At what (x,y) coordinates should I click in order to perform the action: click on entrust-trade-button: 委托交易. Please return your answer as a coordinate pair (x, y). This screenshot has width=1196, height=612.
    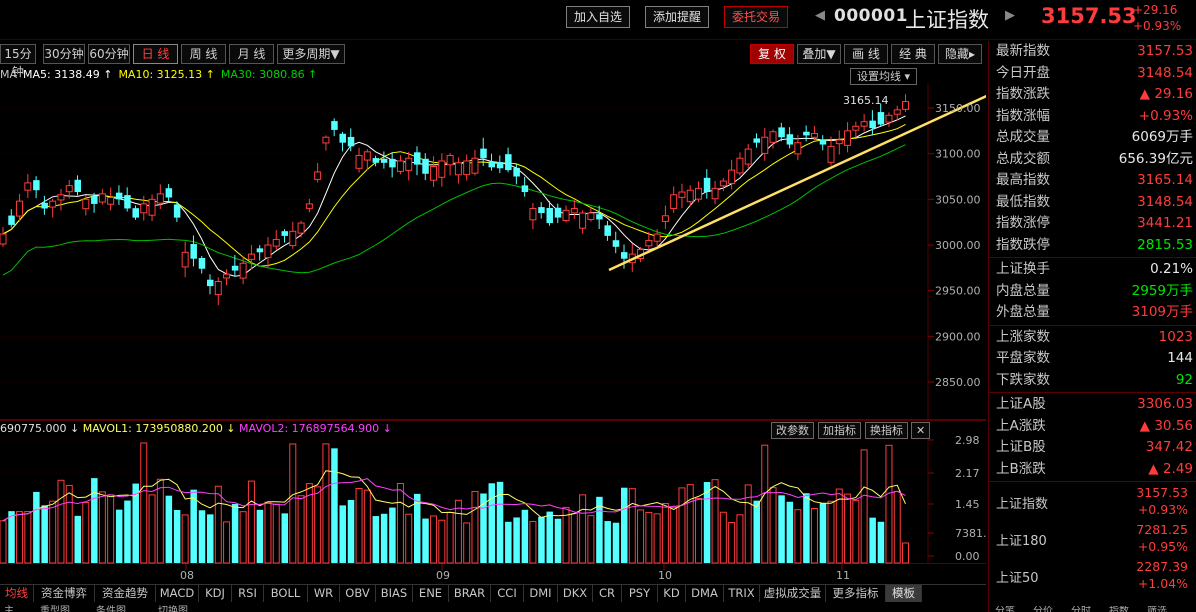
    Looking at the image, I should click on (756, 17).